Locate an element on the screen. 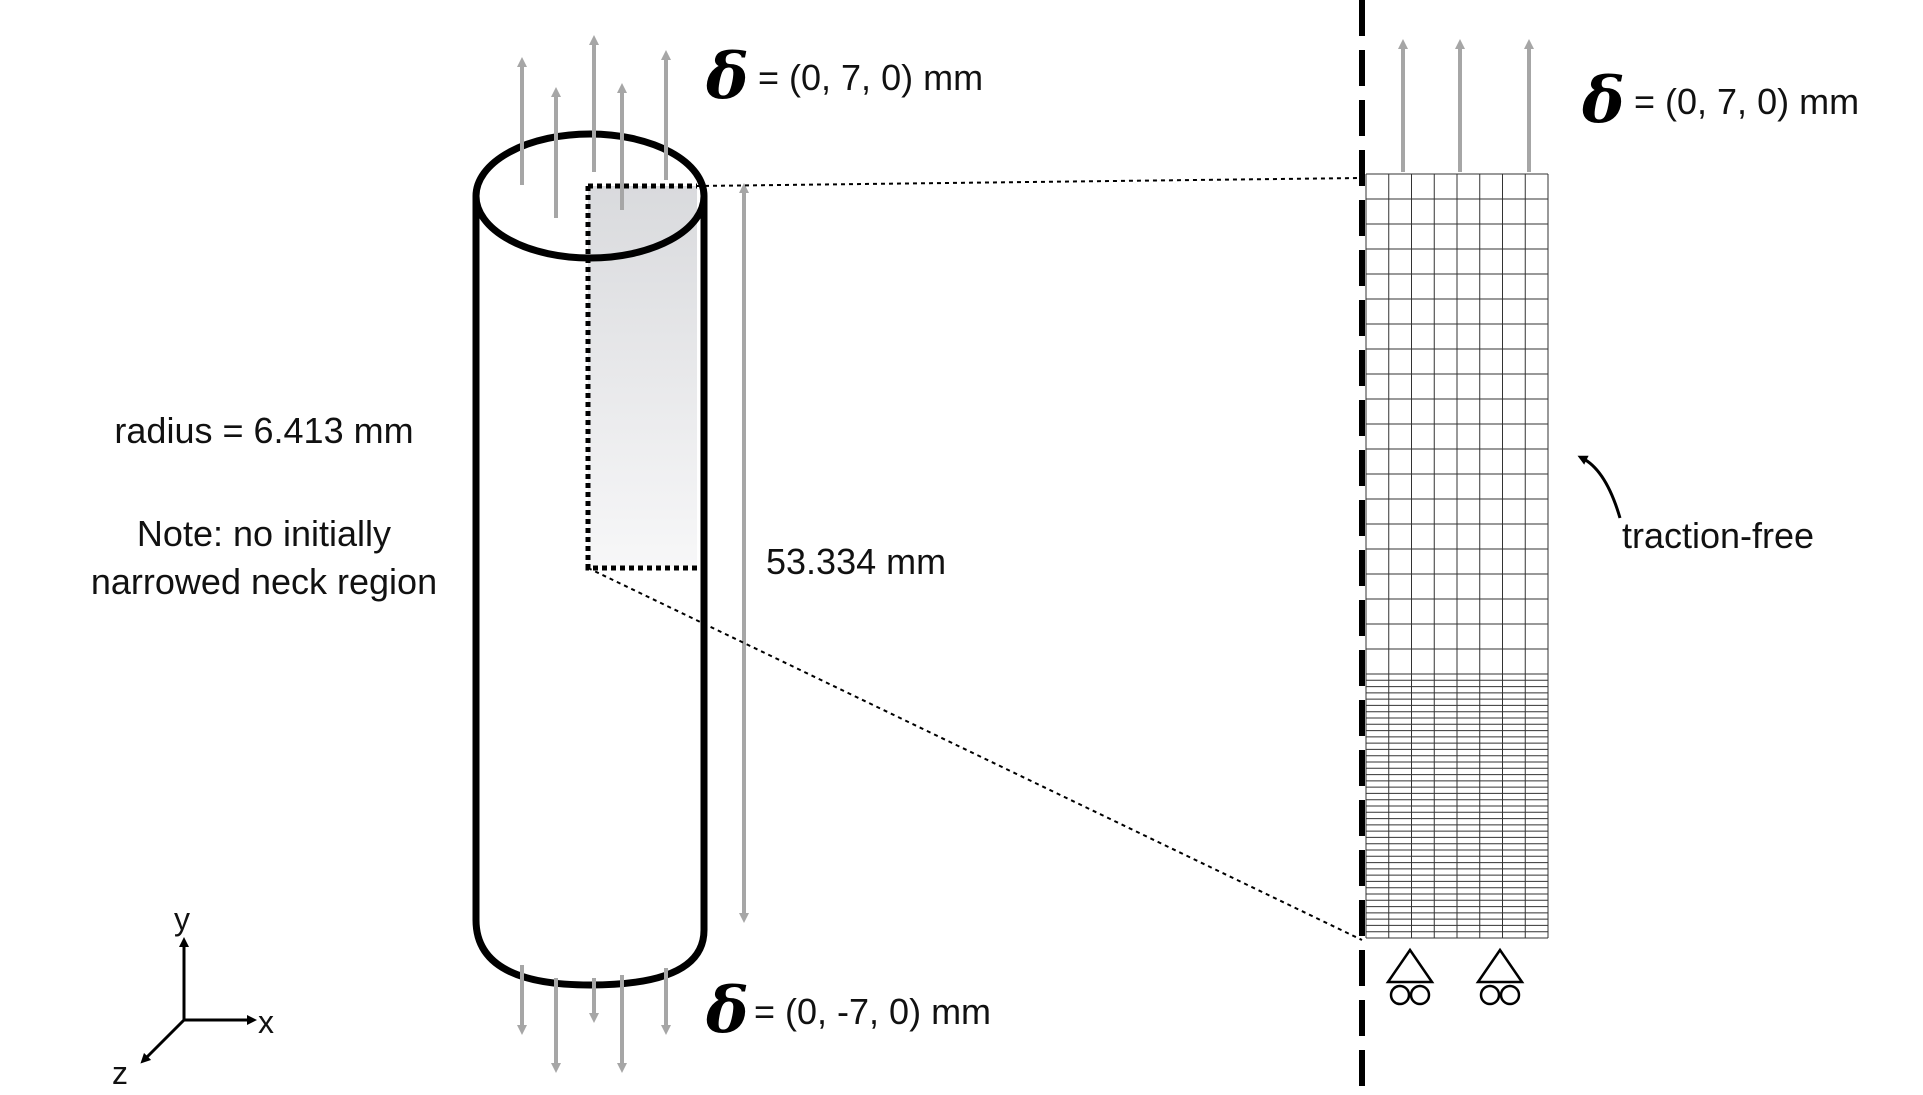 This screenshot has height=1095, width=1923. y-axis-label: y is located at coordinates (182, 919).